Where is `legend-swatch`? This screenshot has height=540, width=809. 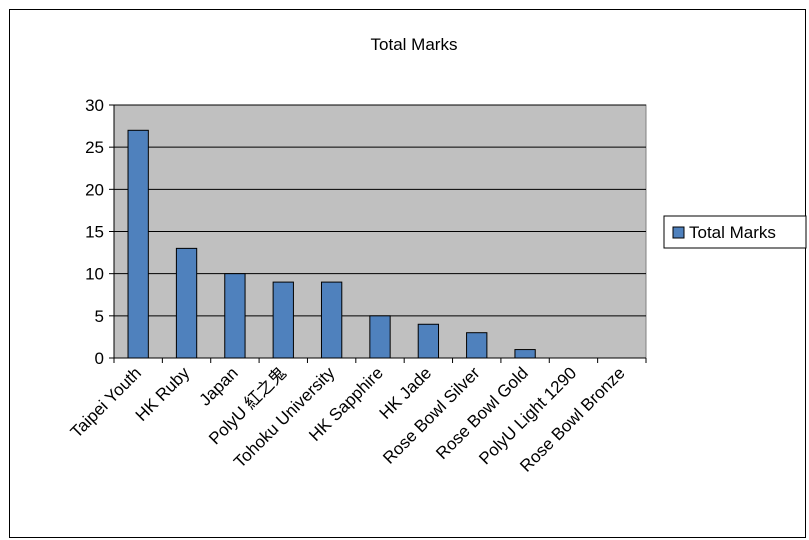 legend-swatch is located at coordinates (678, 232).